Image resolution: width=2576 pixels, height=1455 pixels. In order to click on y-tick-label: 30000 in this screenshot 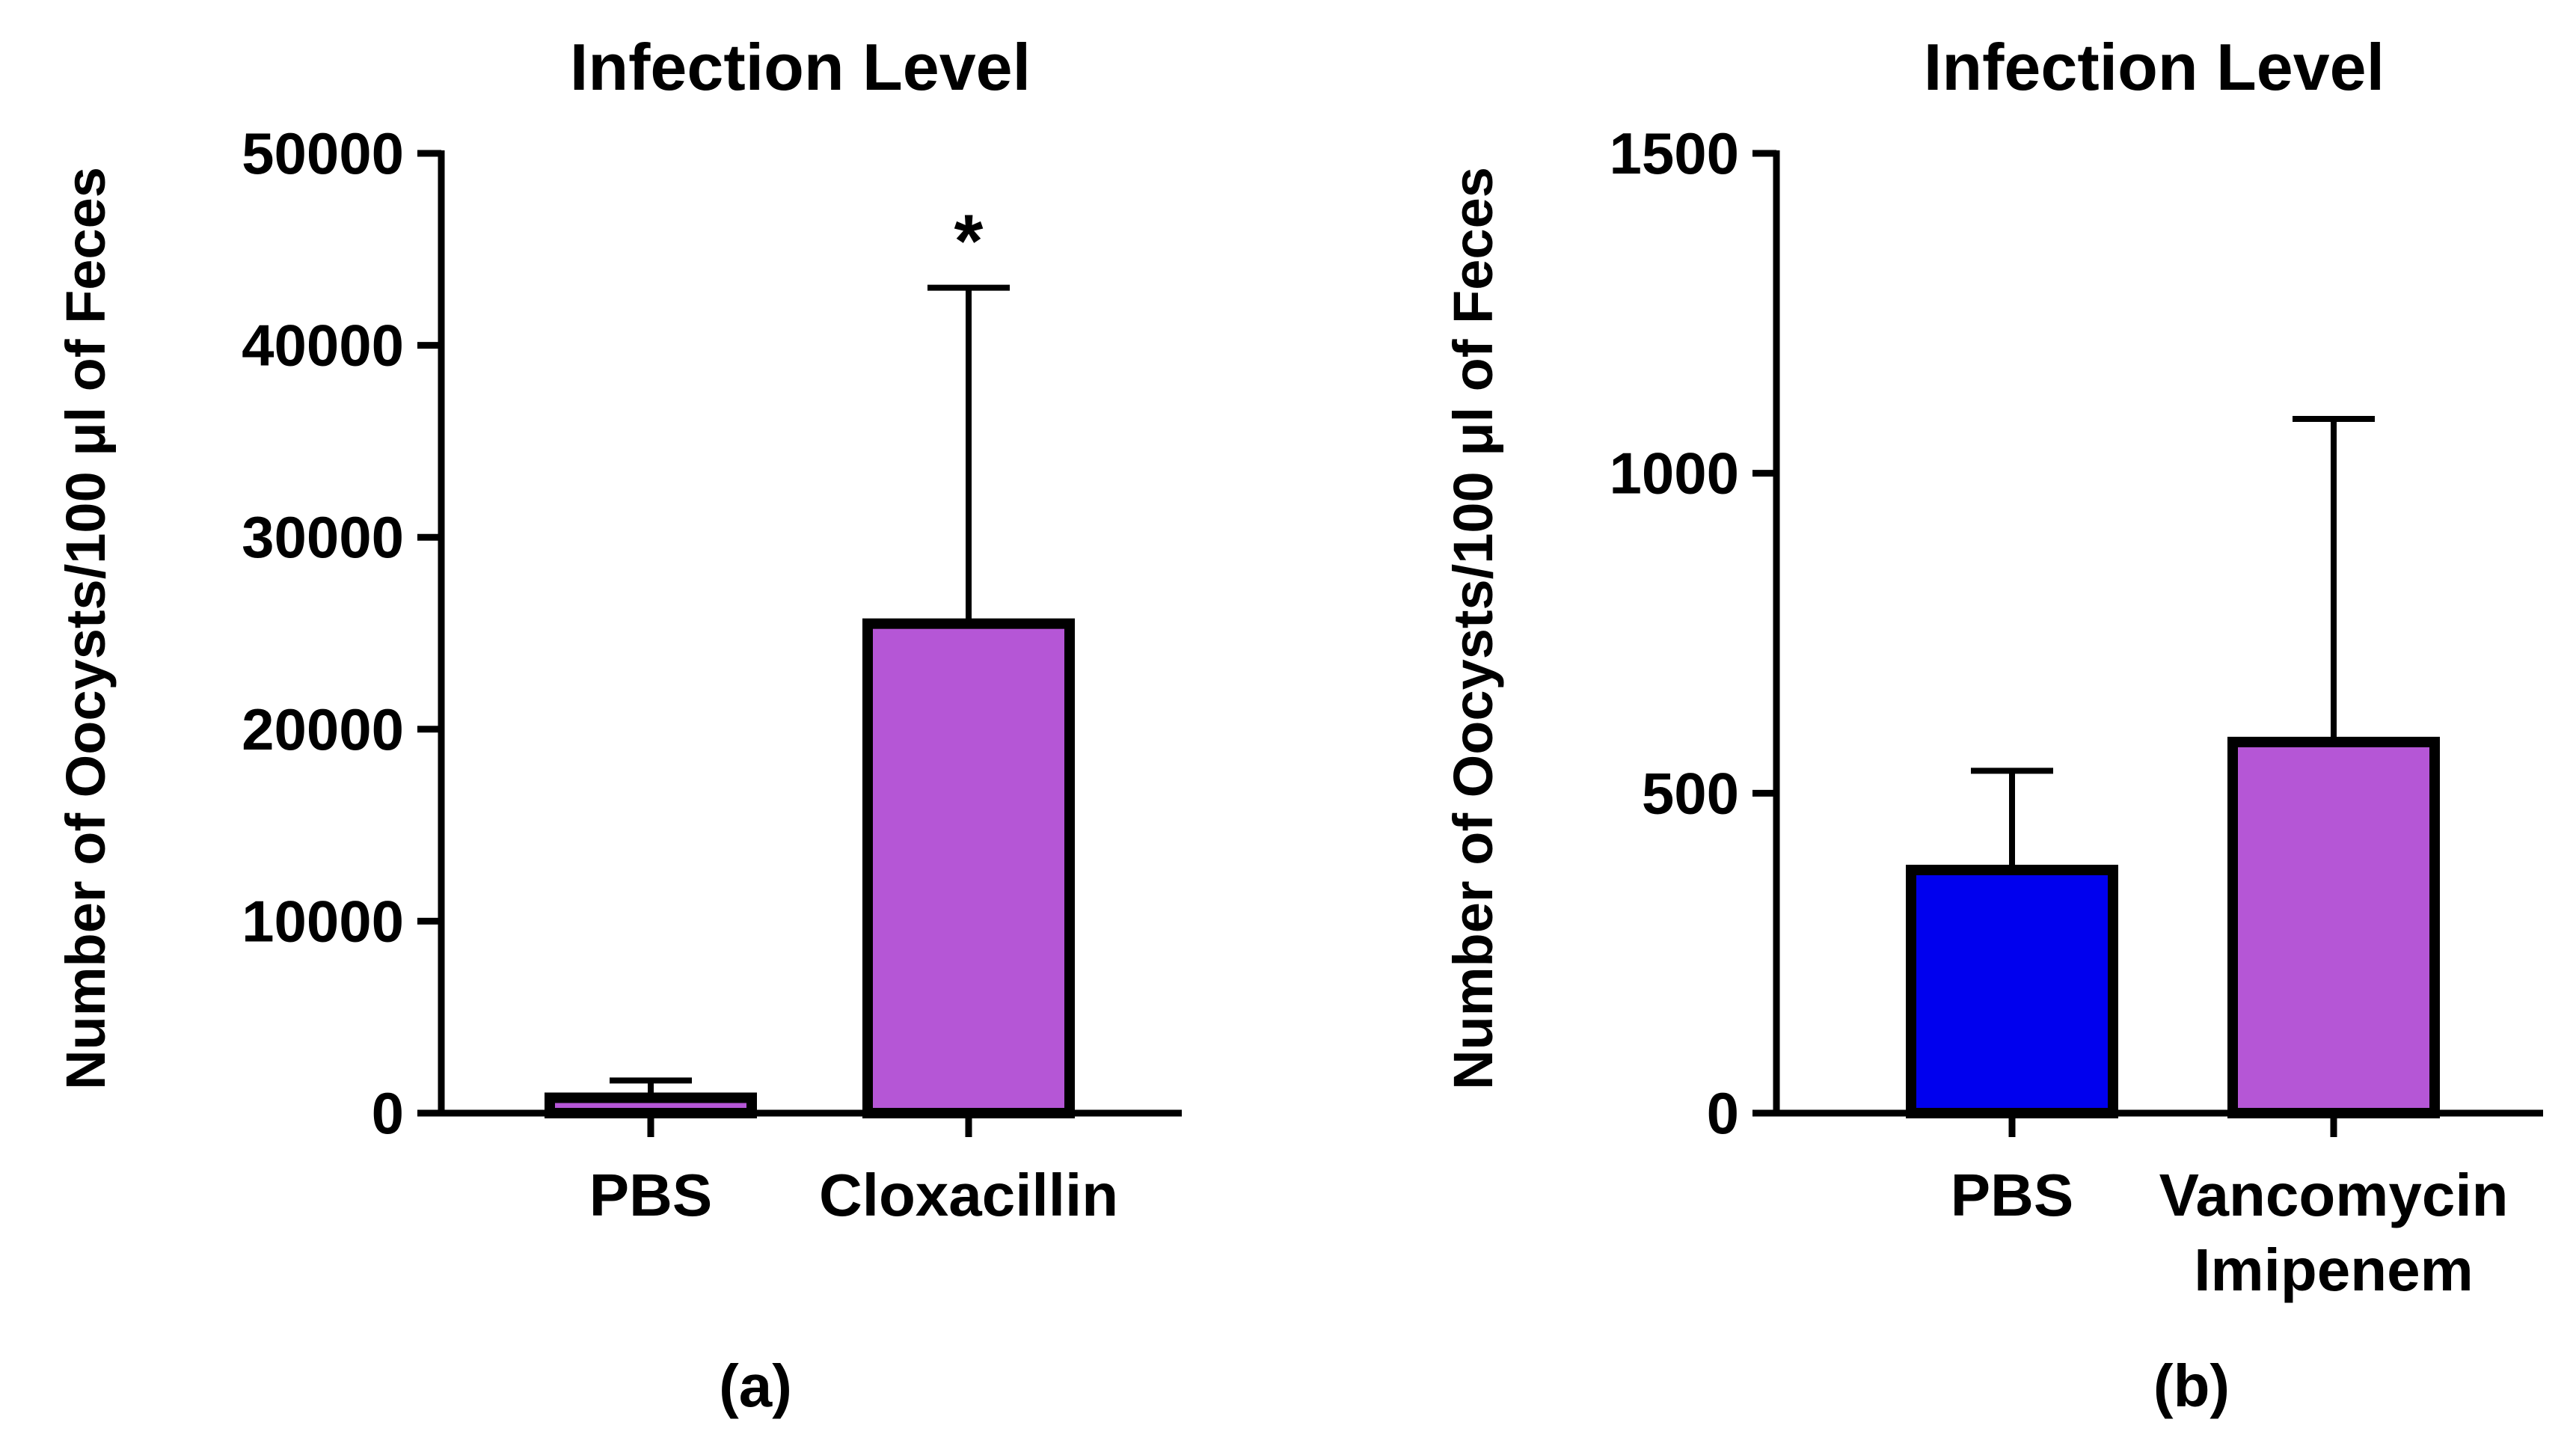, I will do `click(323, 537)`.